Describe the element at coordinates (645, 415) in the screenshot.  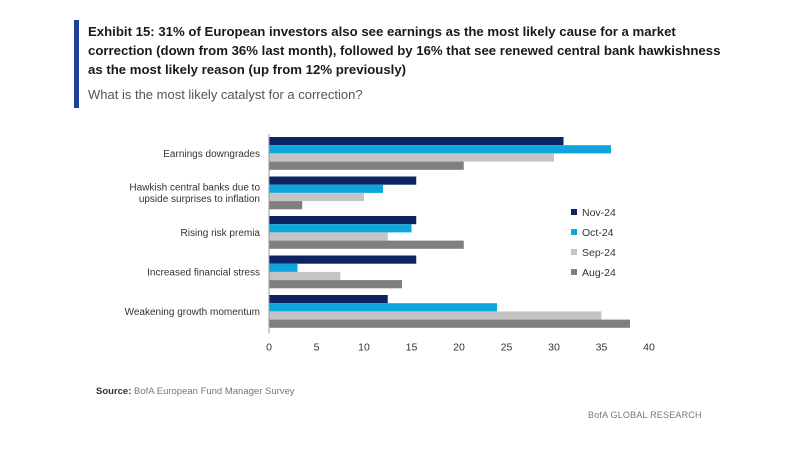
I see `brand-label: BofA GLOBAL RESEARCH` at that location.